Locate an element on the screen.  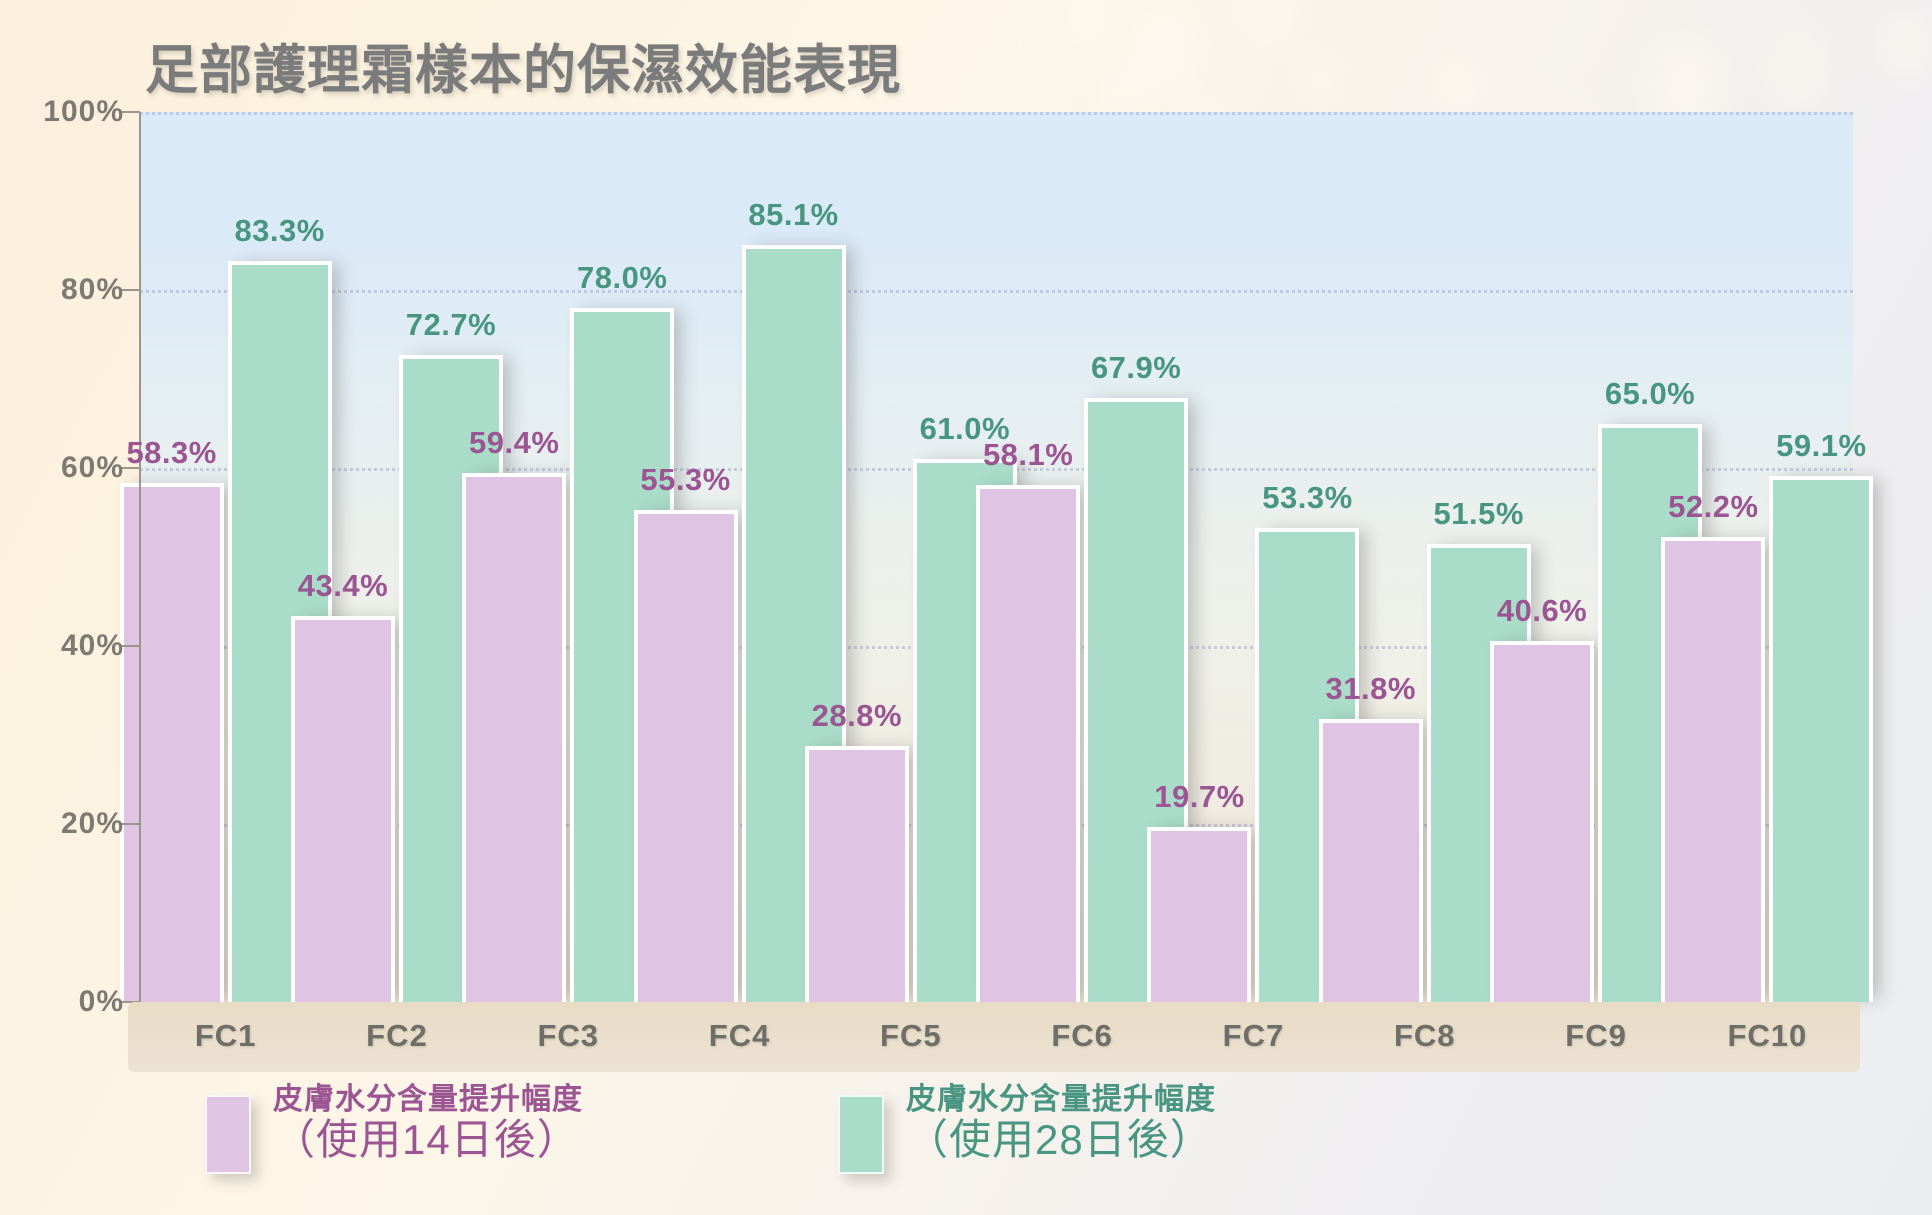
legend-swatch-s28 is located at coordinates (861, 1134).